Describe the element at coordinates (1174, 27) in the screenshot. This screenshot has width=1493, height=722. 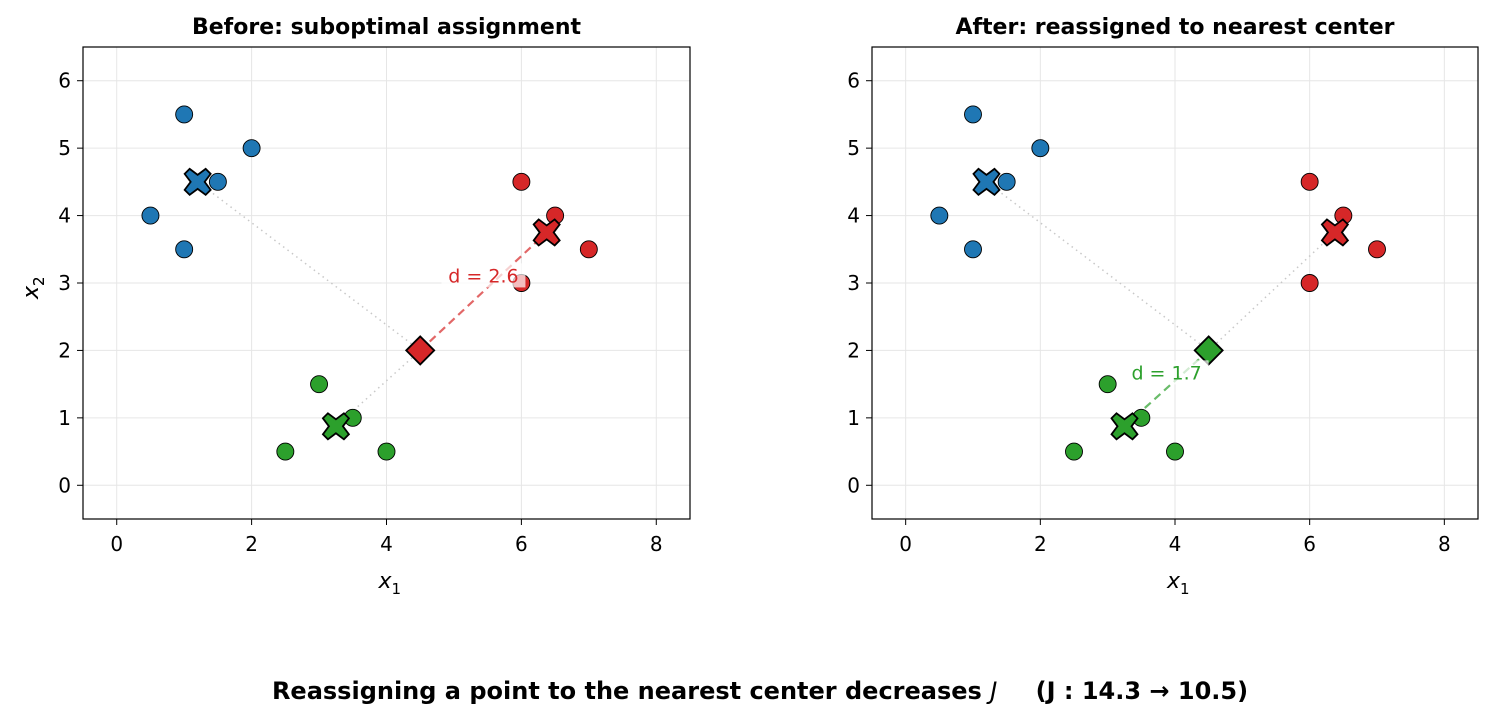
I see `chart-title: After: reassigned to nearest center` at that location.